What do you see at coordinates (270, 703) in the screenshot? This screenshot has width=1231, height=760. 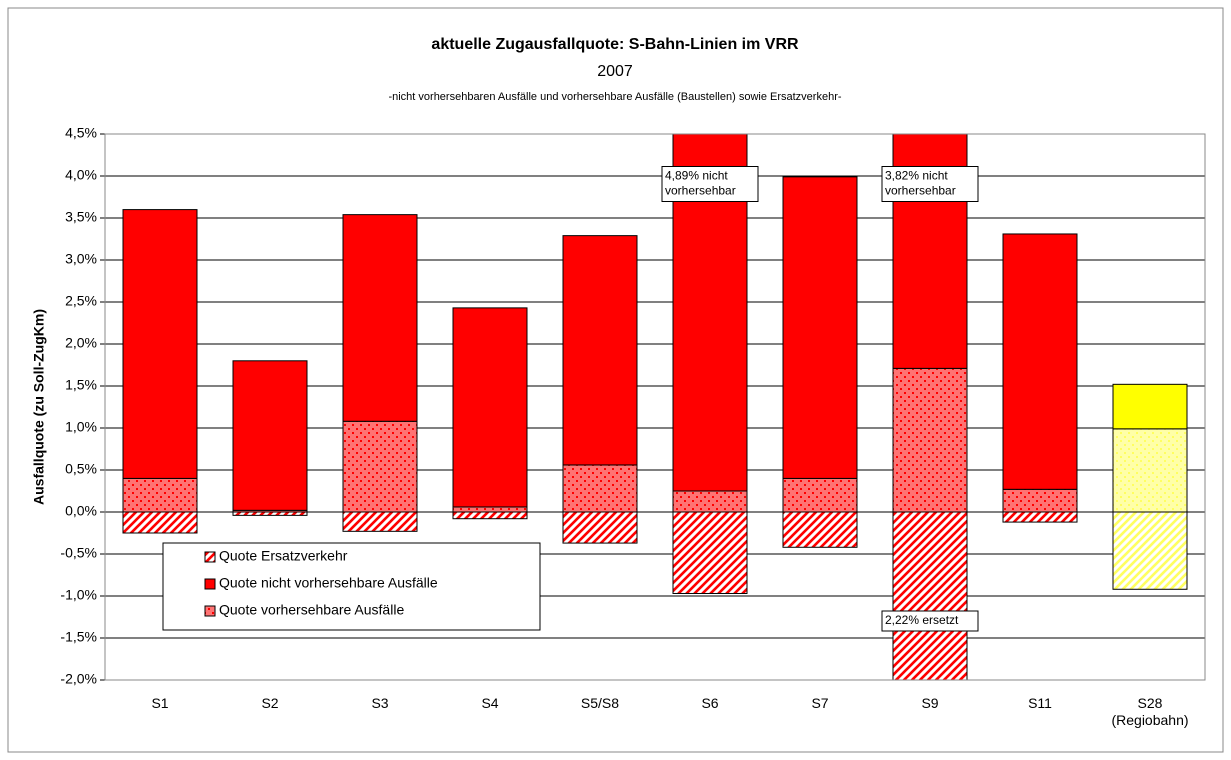 I see `x-tick-label: S2` at bounding box center [270, 703].